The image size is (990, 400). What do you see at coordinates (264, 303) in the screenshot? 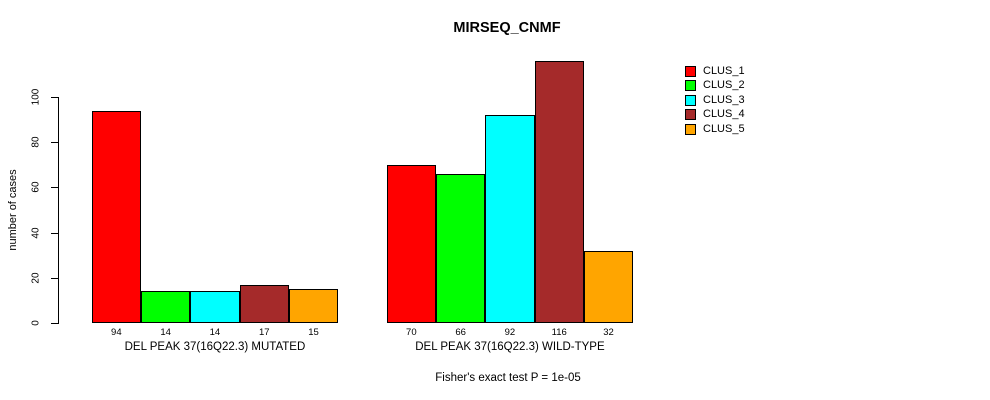
I see `bar-clus_4-group1` at bounding box center [264, 303].